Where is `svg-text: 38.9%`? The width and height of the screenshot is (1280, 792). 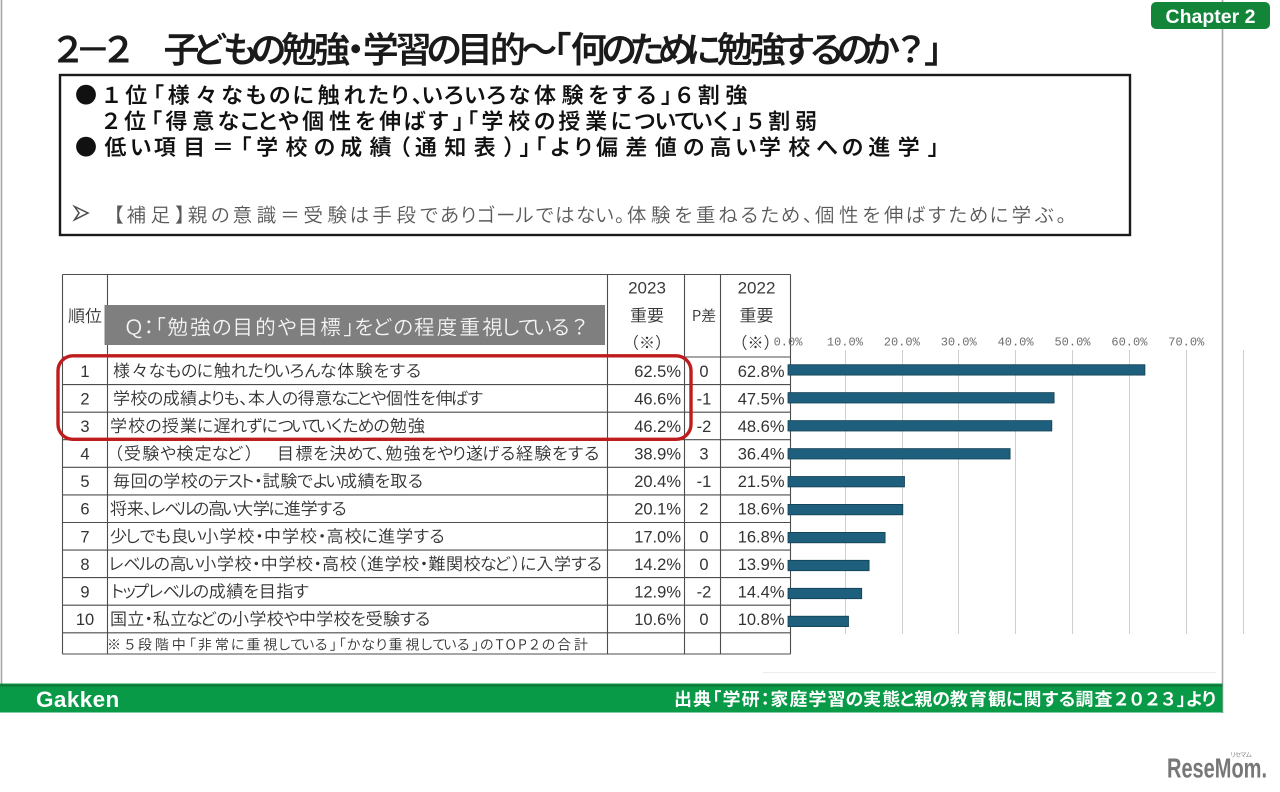
svg-text: 38.9% is located at coordinates (657, 455).